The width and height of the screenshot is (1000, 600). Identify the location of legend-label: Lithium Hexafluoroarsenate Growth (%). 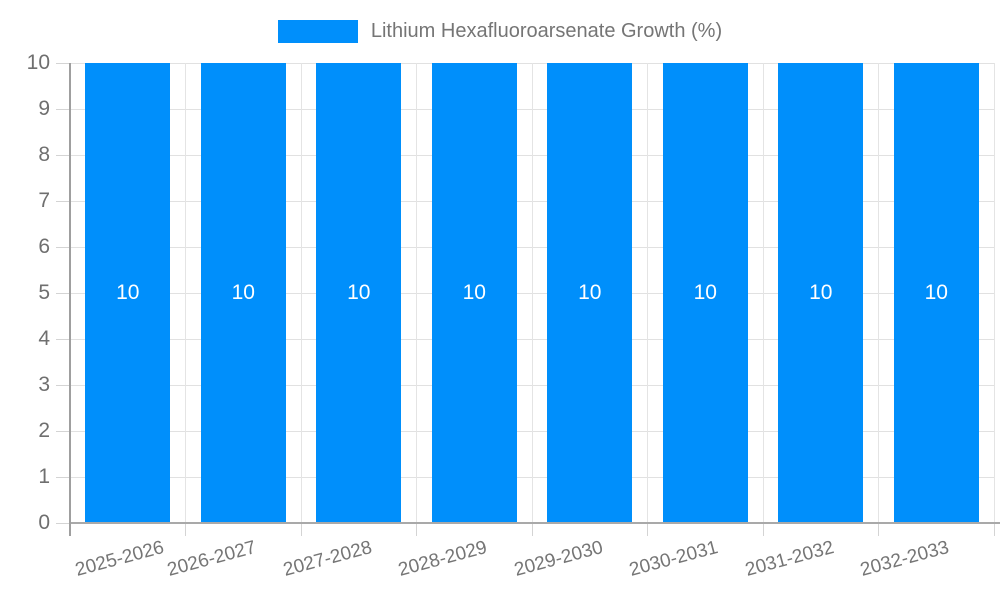
(546, 31).